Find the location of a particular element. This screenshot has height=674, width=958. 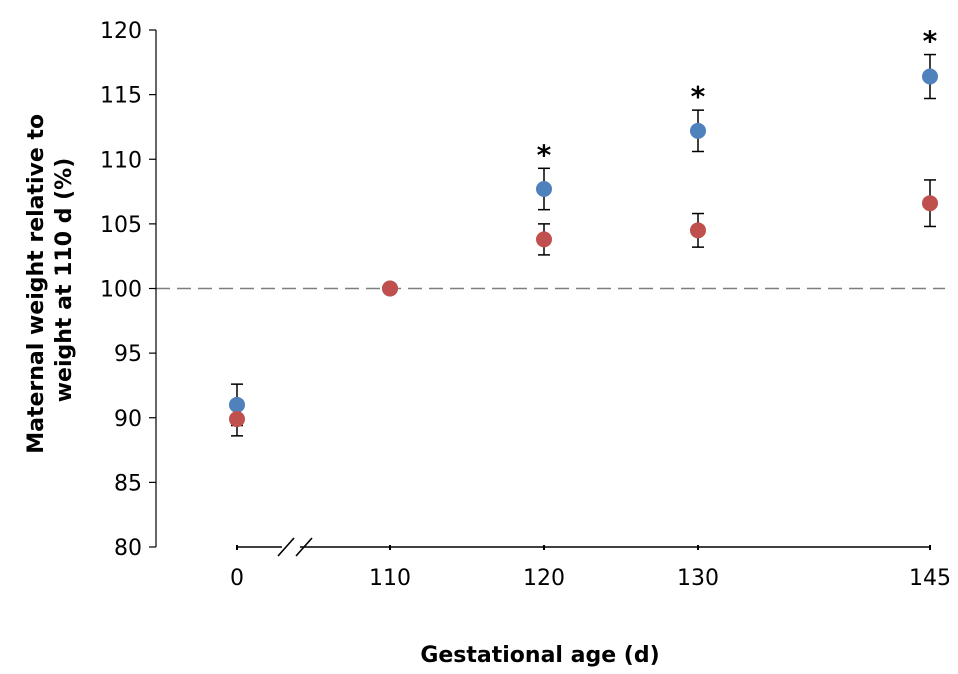

x-tick-label-130: 130 is located at coordinates (698, 578).